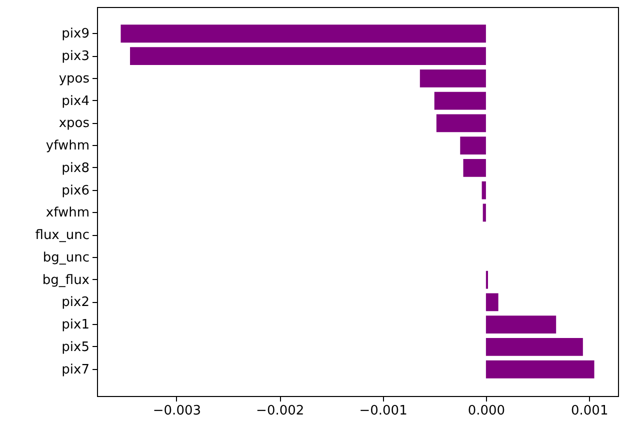 The image size is (620, 429). I want to click on y-tick-label: pix1, so click(76, 325).